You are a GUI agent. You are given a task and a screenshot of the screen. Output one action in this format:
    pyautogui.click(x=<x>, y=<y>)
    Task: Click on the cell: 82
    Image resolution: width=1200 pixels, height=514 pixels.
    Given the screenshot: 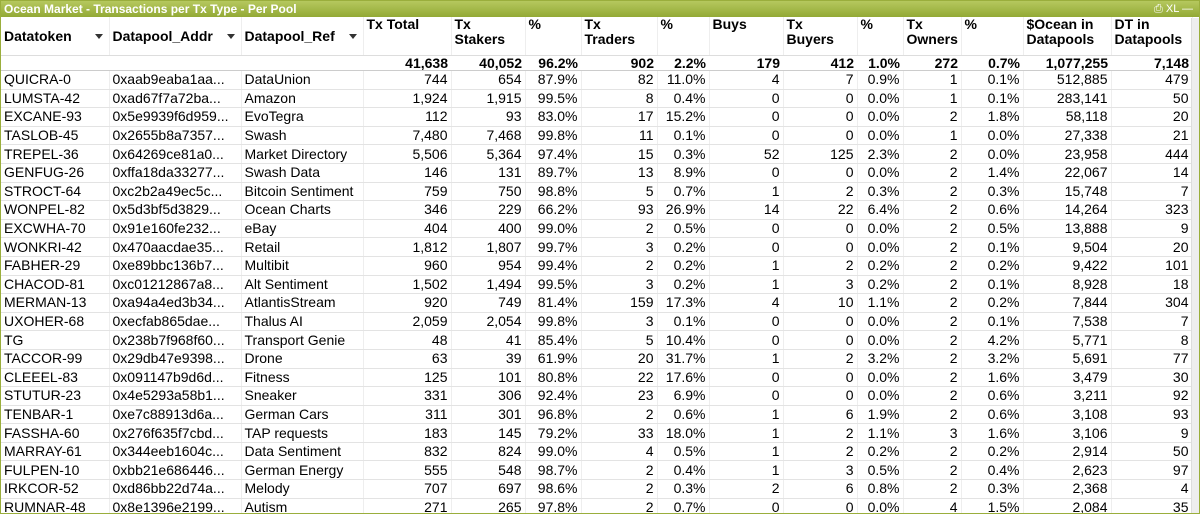 What is the action you would take?
    pyautogui.click(x=619, y=80)
    